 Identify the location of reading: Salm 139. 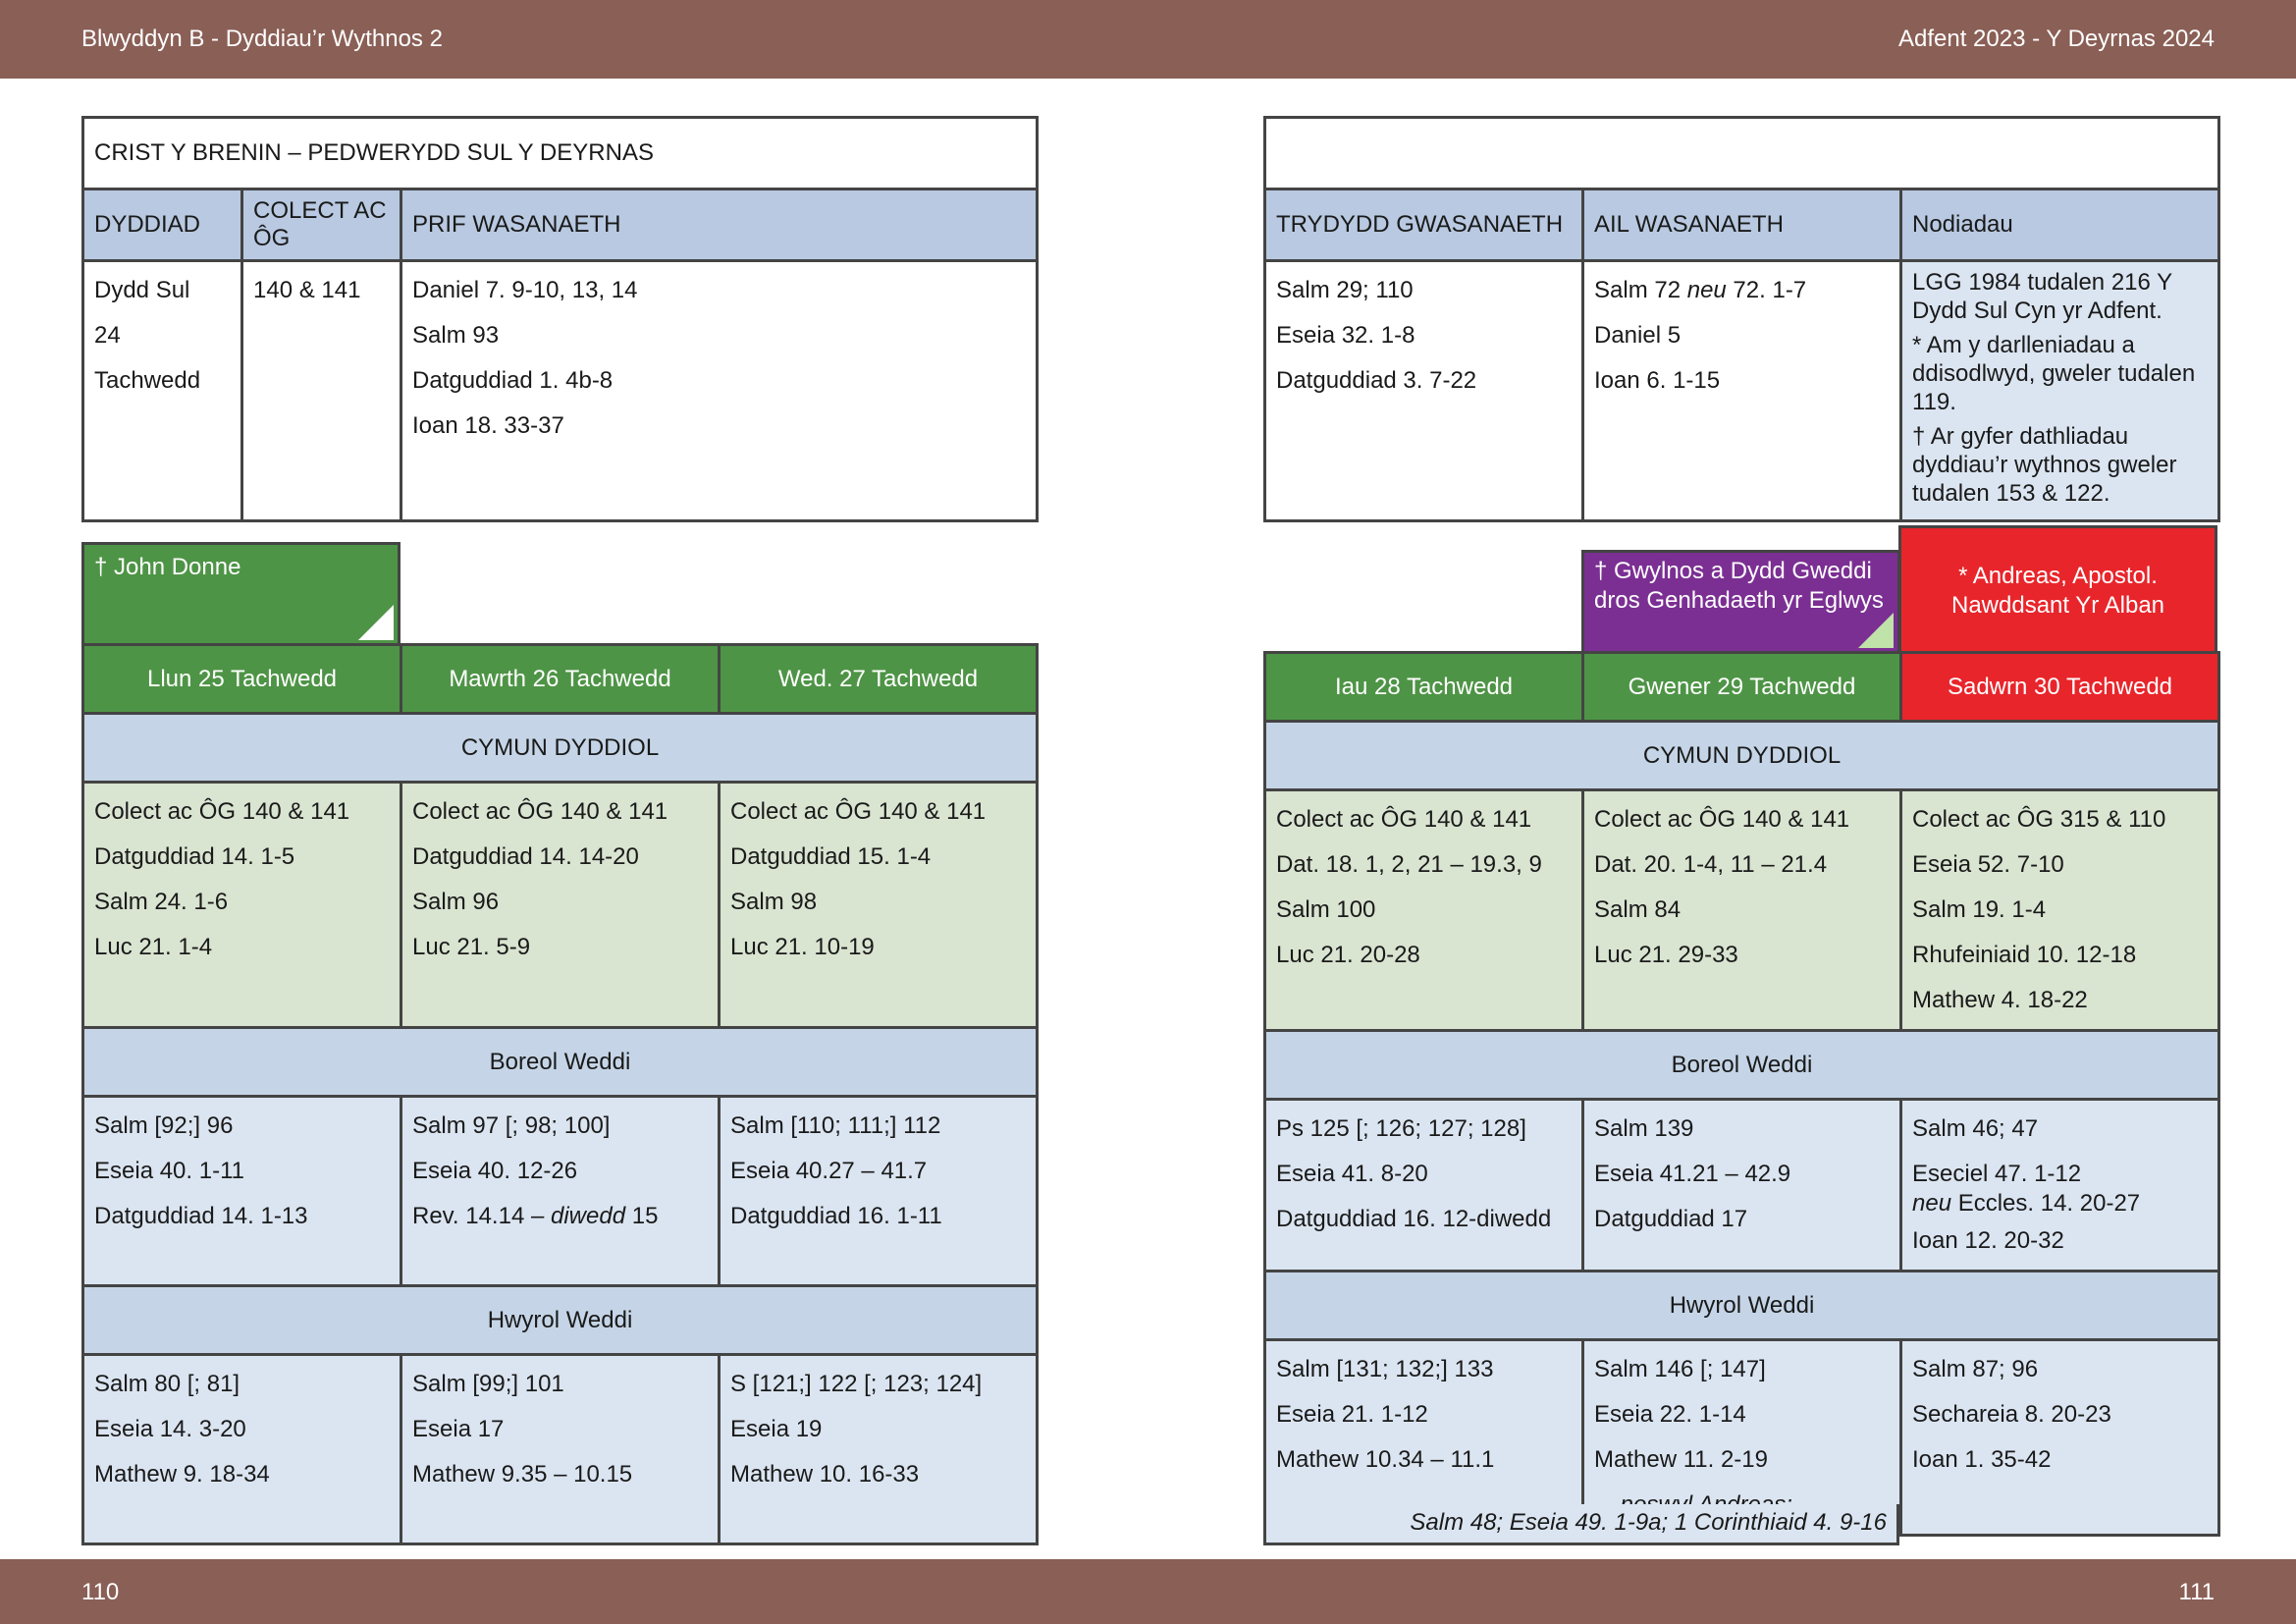
(1644, 1128).